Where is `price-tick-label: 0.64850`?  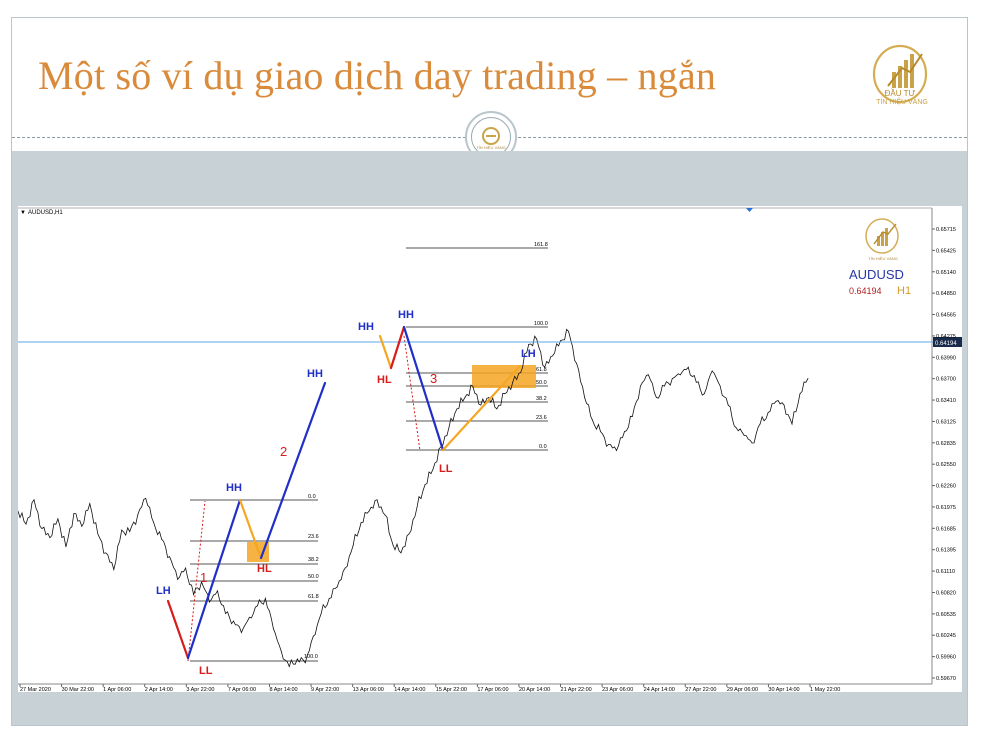 price-tick-label: 0.64850 is located at coordinates (946, 294).